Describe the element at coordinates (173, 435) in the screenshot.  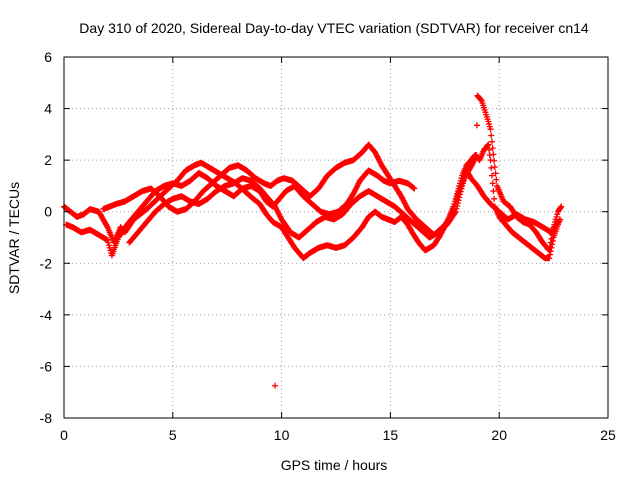
I see `x-tick-label: 5` at that location.